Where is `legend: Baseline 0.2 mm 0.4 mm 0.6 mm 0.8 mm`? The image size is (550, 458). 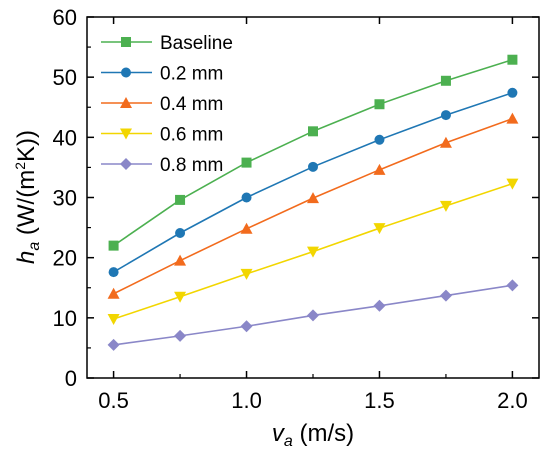
legend: Baseline 0.2 mm 0.4 mm 0.6 mm 0.8 mm is located at coordinates (167, 104).